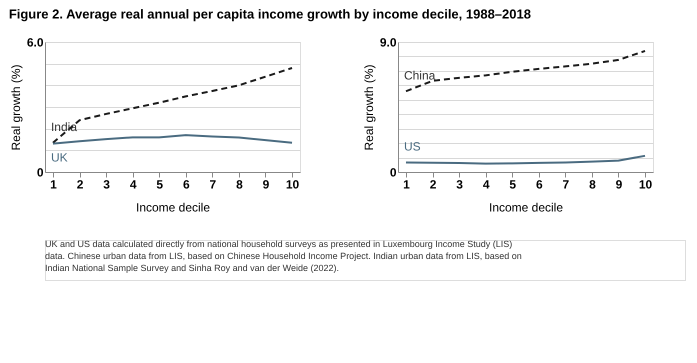  I want to click on y-tick-label: 9.0, so click(388, 43).